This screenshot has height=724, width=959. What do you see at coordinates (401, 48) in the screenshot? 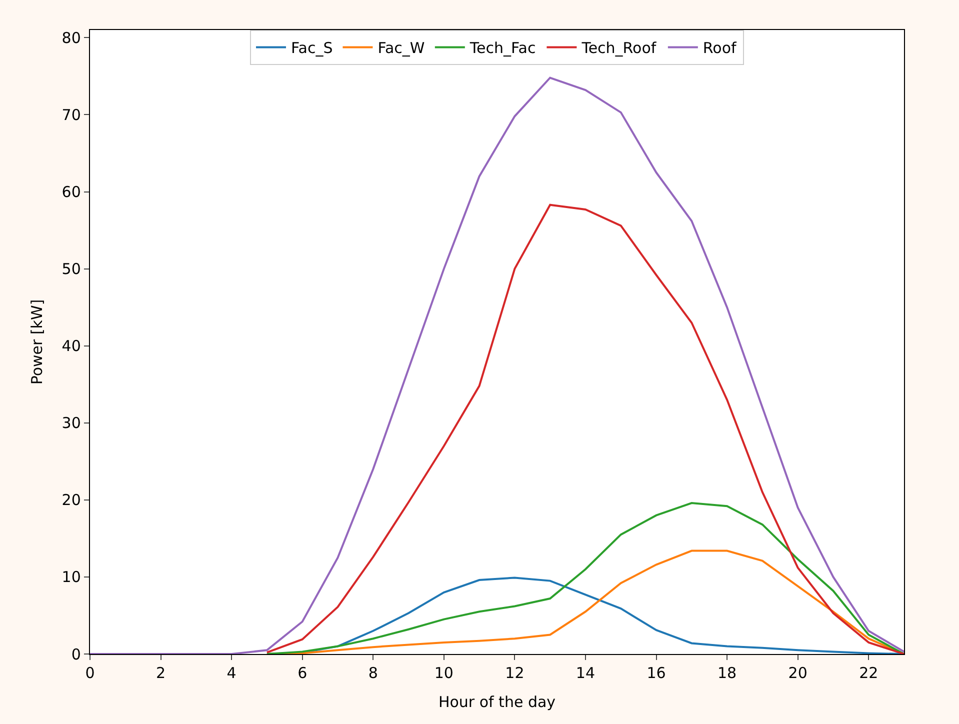
I see `legend-label: Fac_W` at bounding box center [401, 48].